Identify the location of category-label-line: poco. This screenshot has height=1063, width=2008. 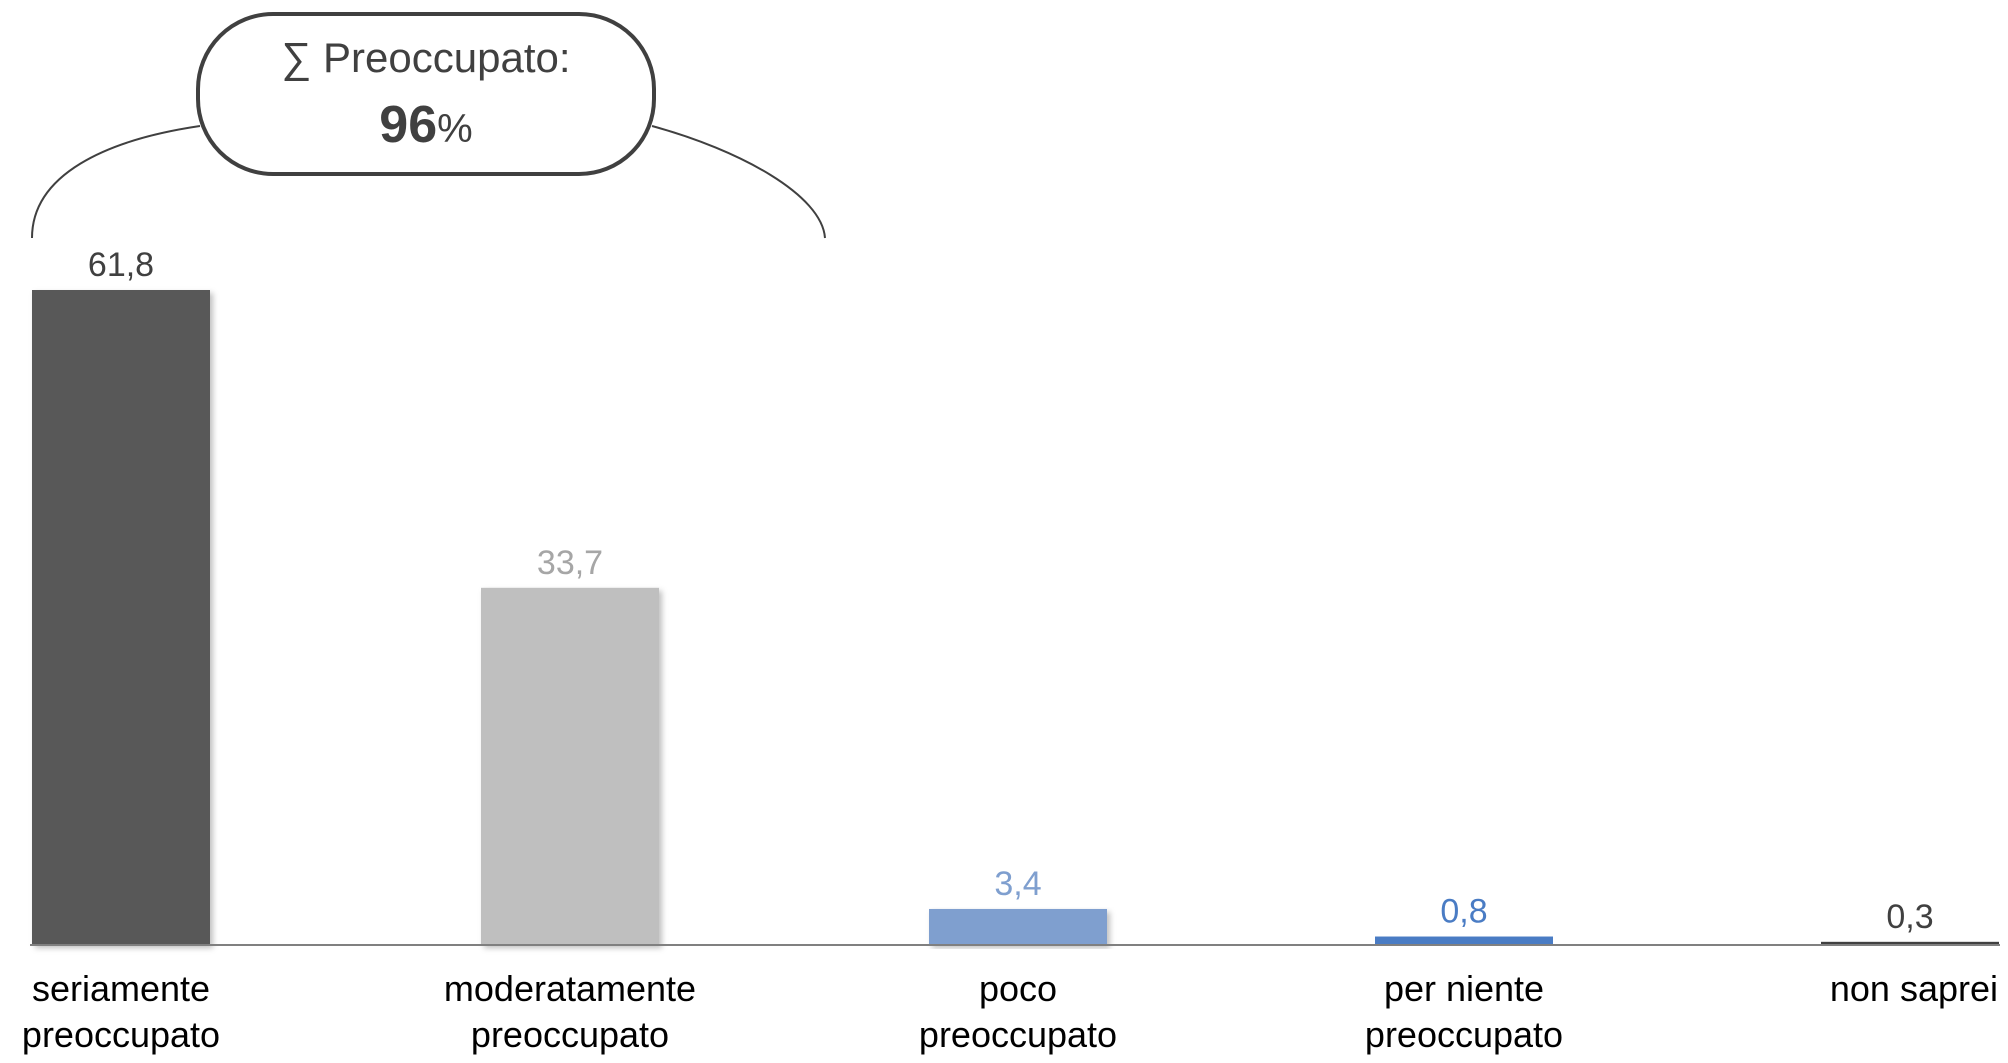
(1018, 988).